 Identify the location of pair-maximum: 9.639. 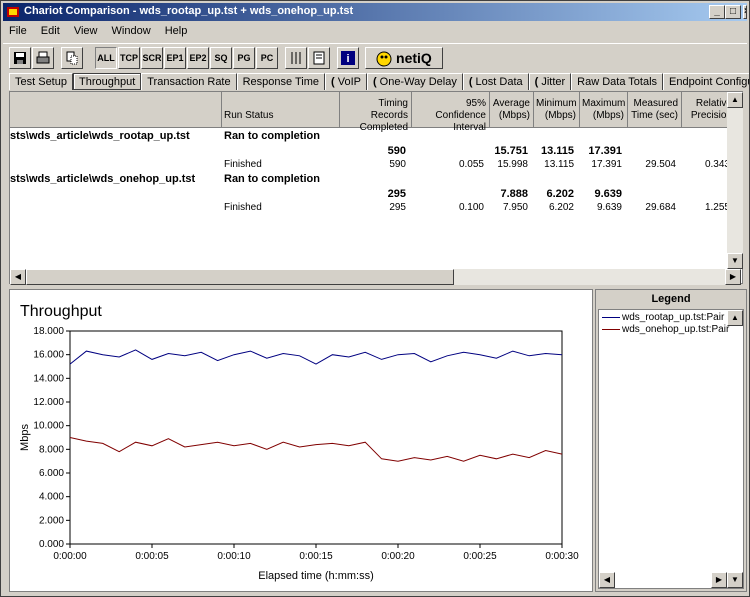
(609, 207).